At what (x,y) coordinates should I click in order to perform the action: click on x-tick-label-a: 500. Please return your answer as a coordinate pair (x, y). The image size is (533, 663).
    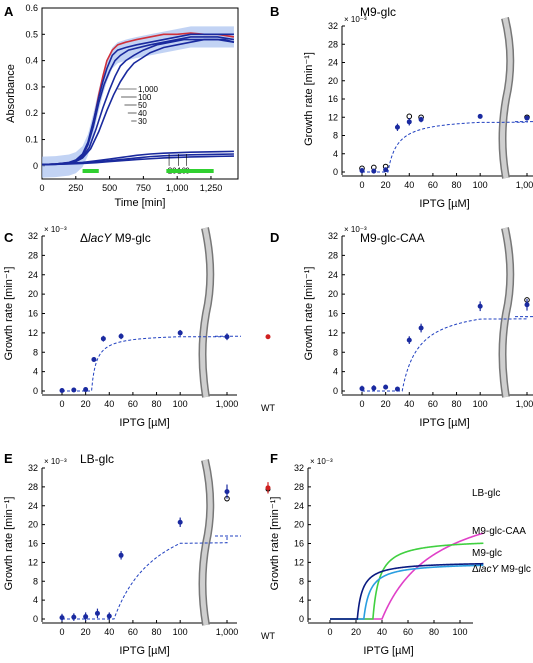
    Looking at the image, I should click on (109, 188).